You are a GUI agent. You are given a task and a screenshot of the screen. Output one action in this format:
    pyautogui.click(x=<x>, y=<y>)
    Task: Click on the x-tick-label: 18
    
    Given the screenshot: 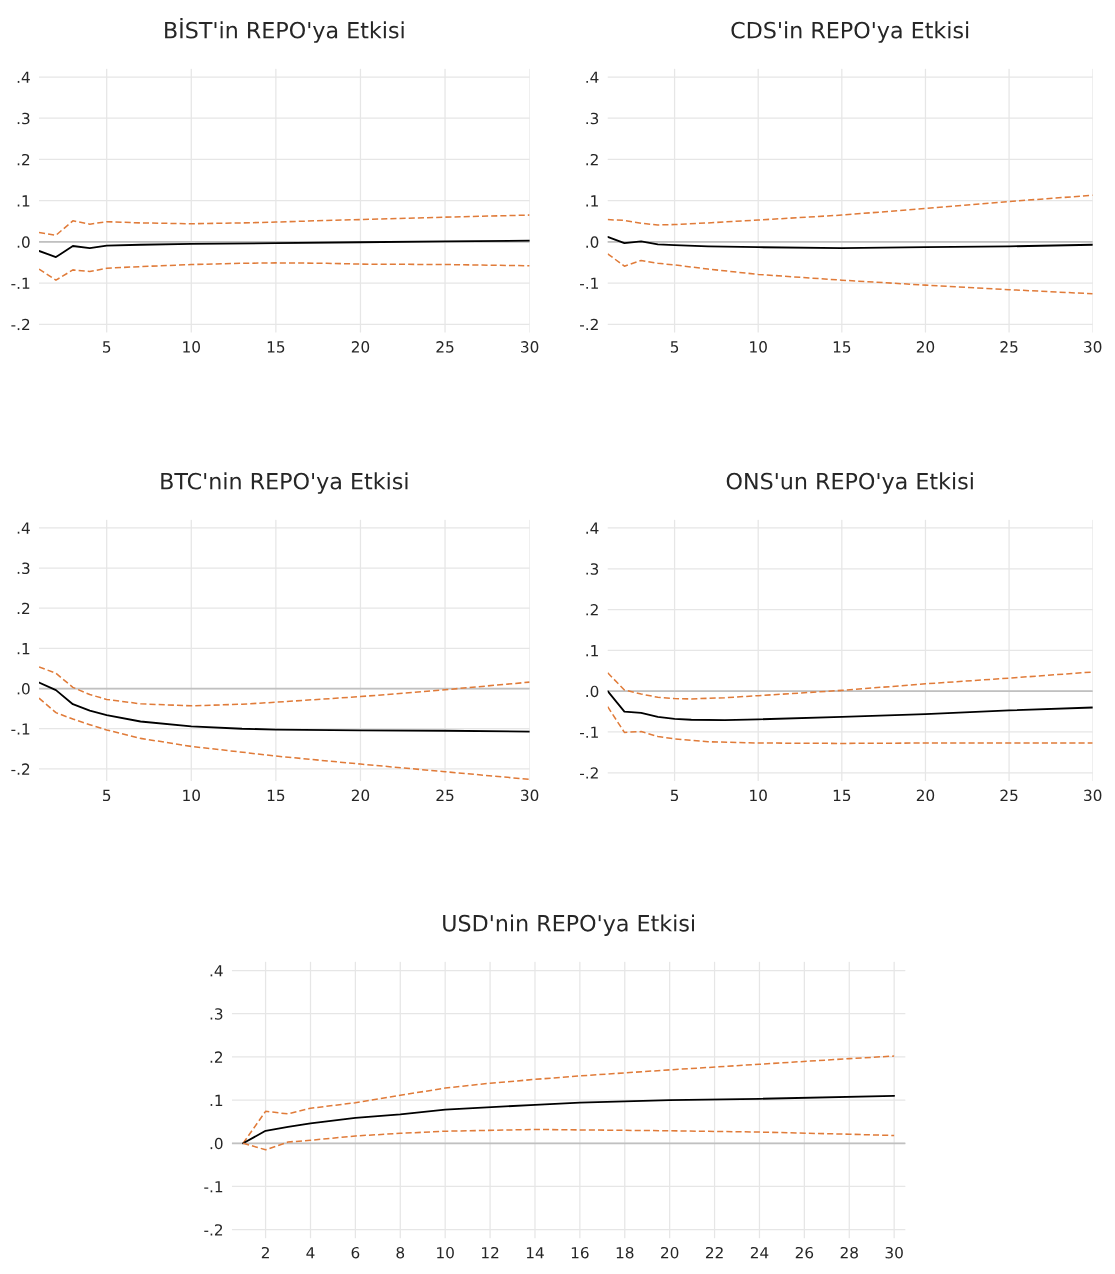 What is the action you would take?
    pyautogui.click(x=625, y=1252)
    